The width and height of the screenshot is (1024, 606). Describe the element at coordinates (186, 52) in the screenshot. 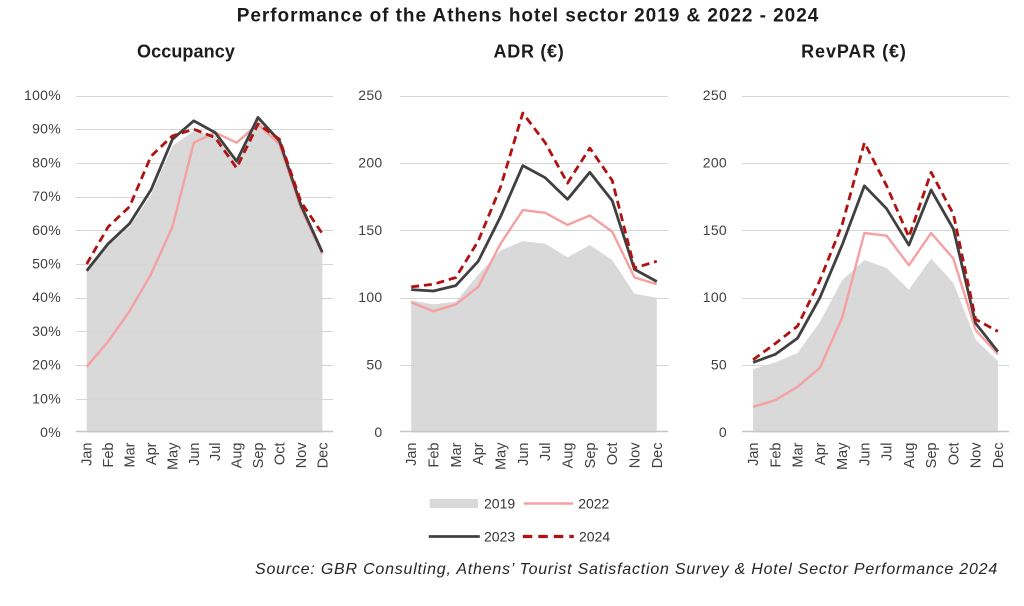

I see `svg-text: Occupancy` at that location.